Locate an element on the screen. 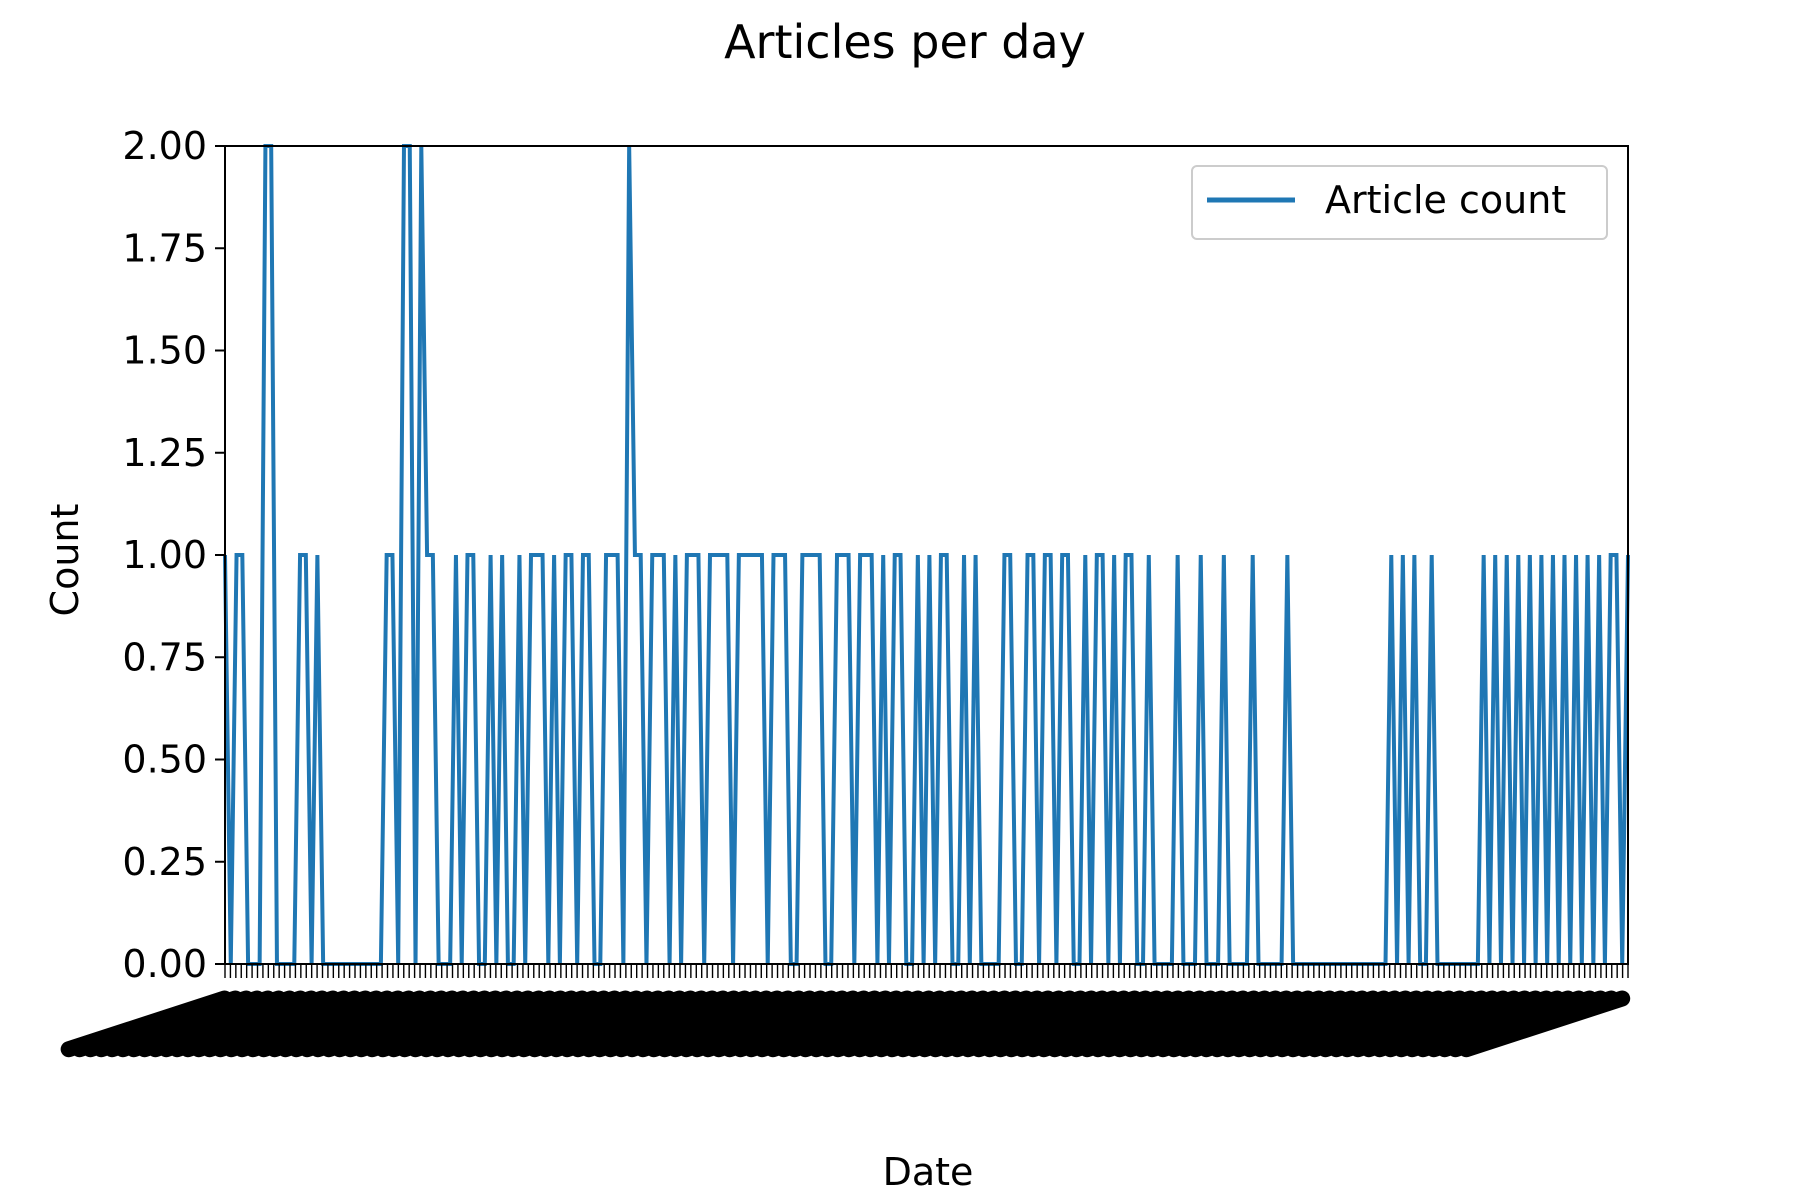 The height and width of the screenshot is (1204, 1800). chart-title: Articles per day is located at coordinates (905, 42).